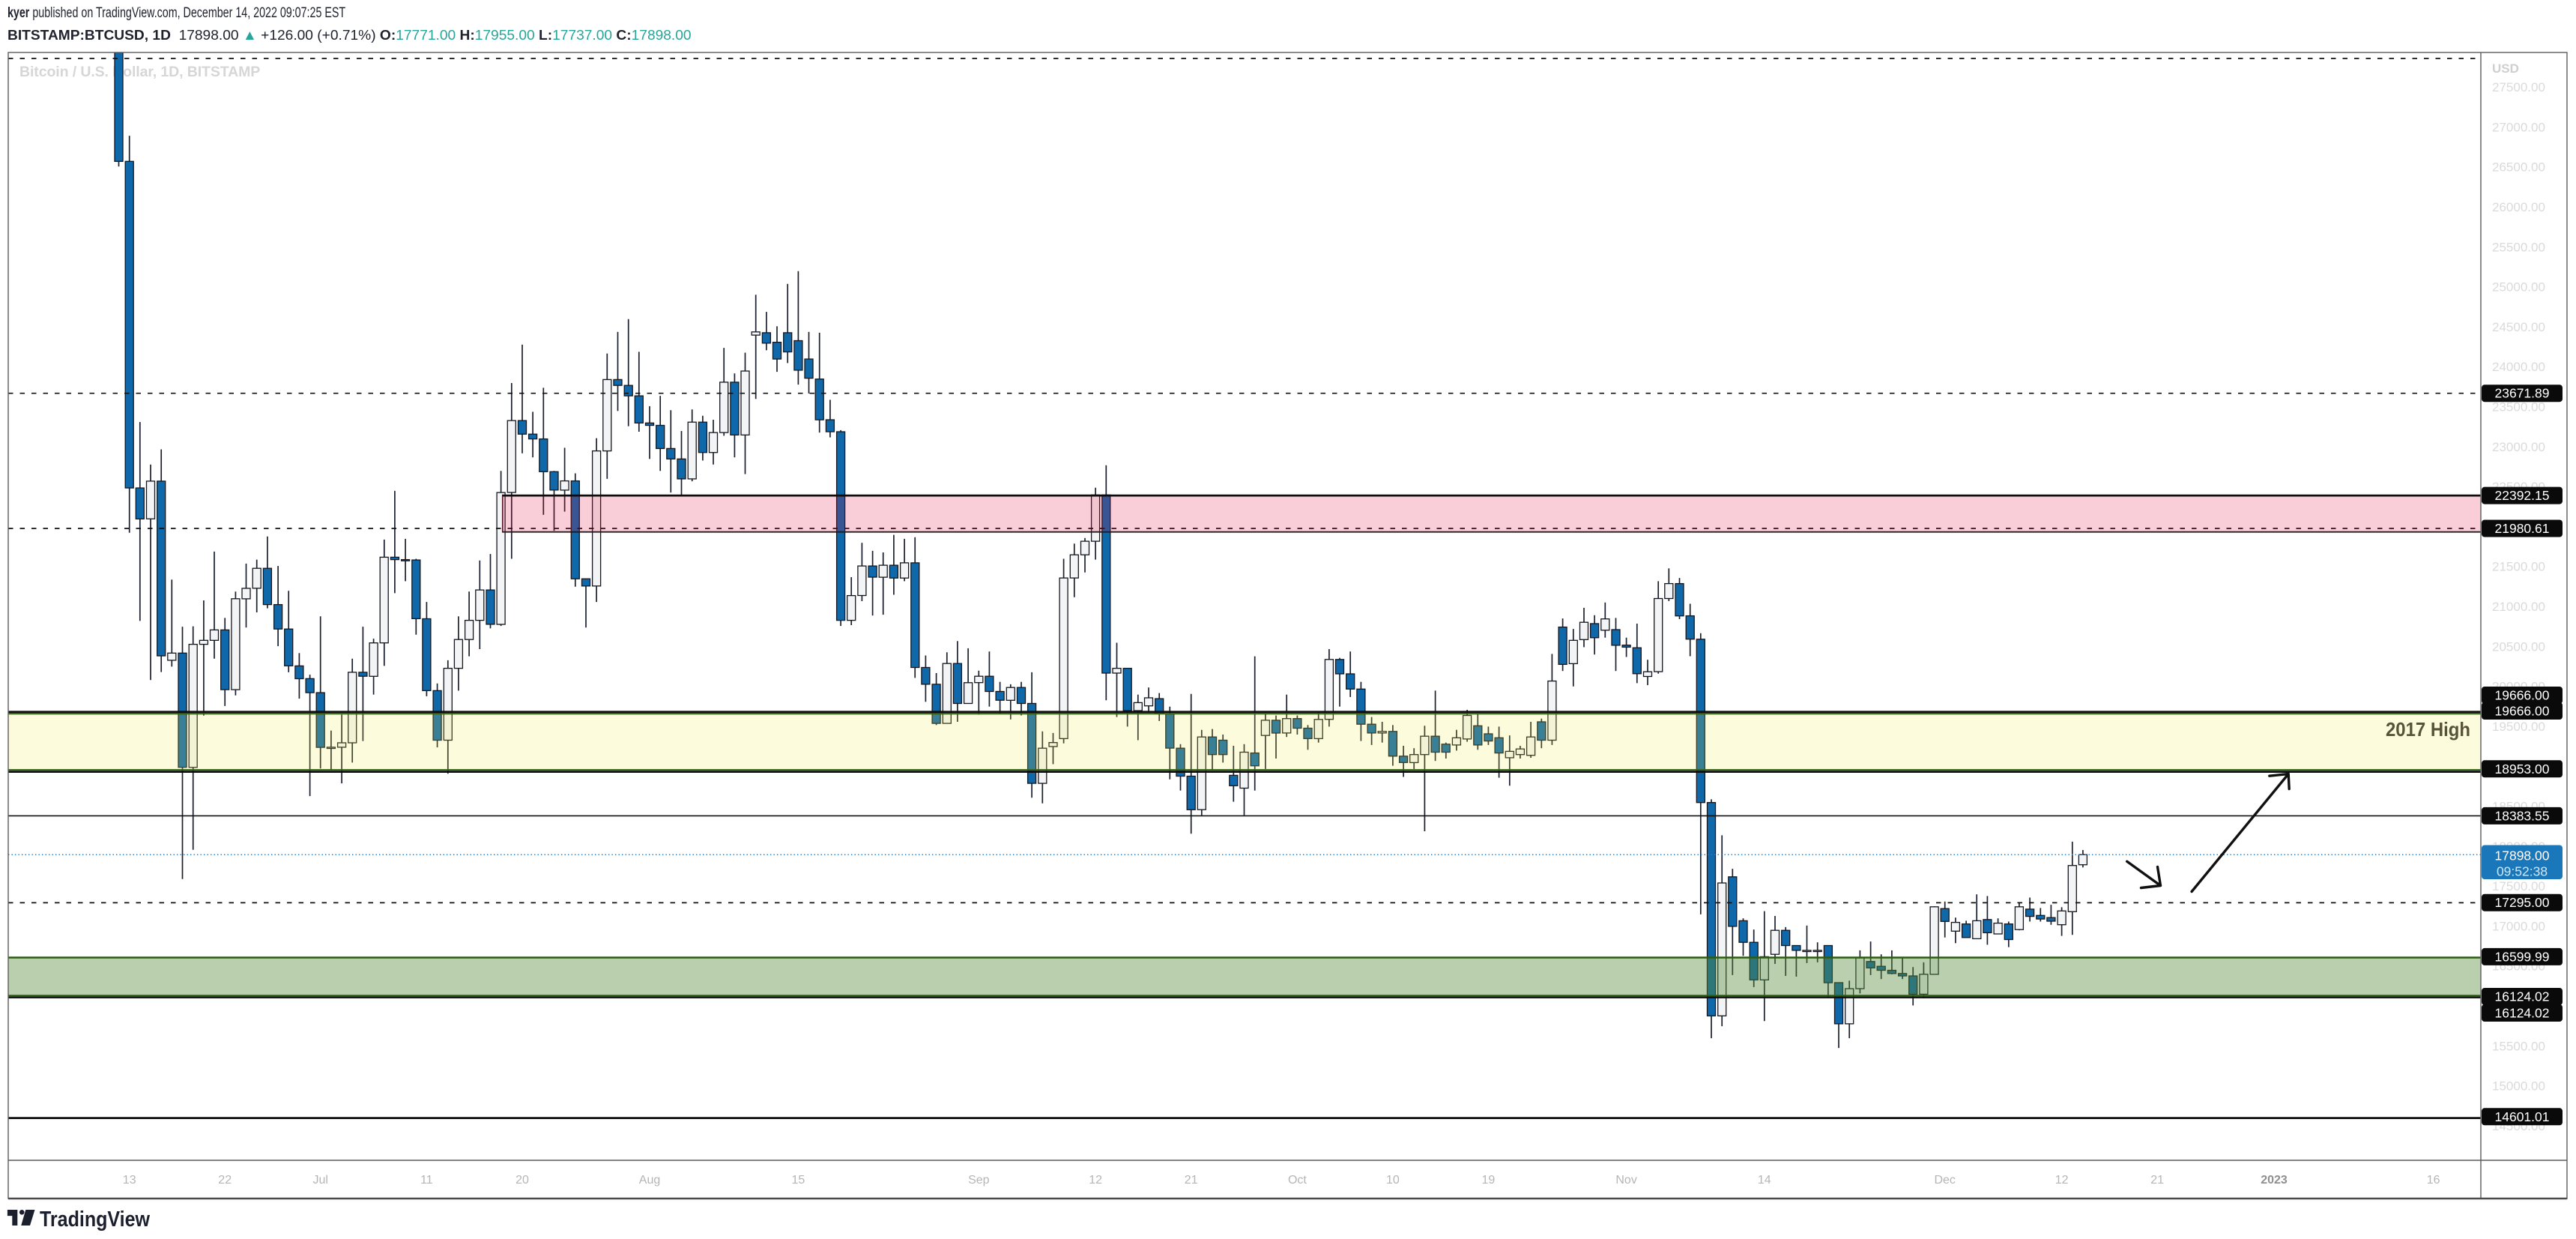 The image size is (2576, 1239). What do you see at coordinates (129, 1180) in the screenshot?
I see `svg-text: 13` at bounding box center [129, 1180].